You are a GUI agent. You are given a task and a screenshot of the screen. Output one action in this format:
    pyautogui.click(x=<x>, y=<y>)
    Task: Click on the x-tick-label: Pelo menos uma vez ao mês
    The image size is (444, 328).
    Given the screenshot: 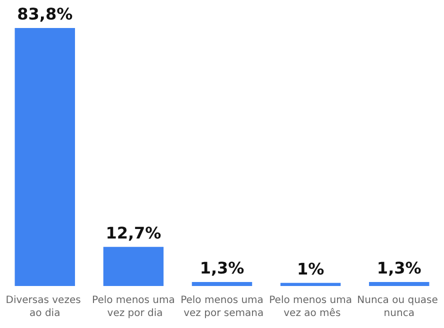 What is the action you would take?
    pyautogui.click(x=310, y=307)
    